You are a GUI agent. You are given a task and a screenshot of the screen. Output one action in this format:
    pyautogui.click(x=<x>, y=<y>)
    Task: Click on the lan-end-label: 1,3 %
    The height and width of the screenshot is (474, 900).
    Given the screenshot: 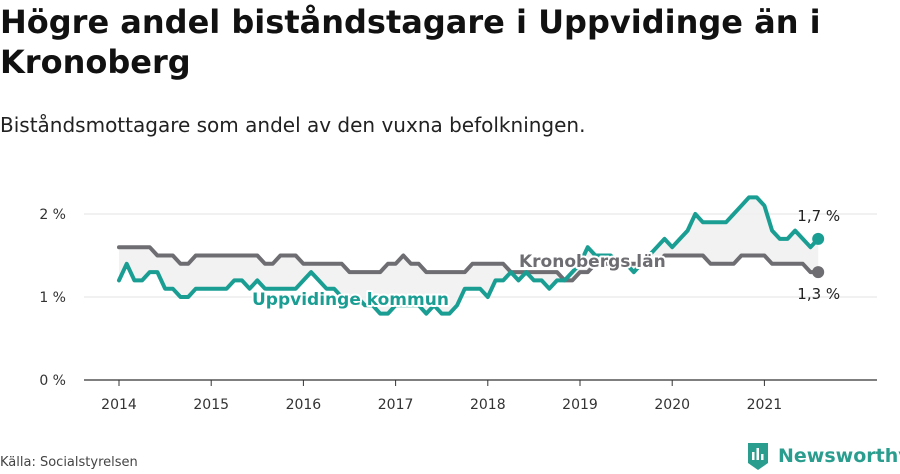 What is the action you would take?
    pyautogui.click(x=818, y=294)
    